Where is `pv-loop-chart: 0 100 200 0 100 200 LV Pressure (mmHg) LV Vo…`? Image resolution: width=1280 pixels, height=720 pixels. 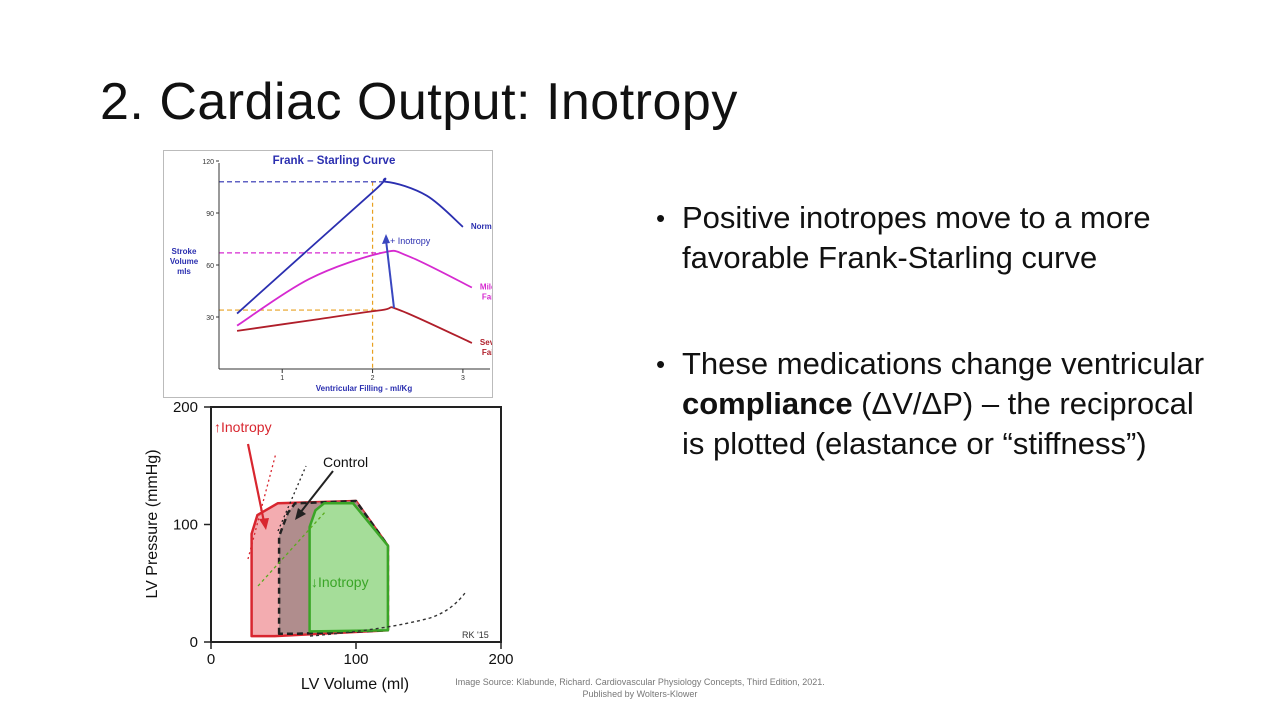
pv-loop-chart: 0 100 200 0 100 200 LV Pressure (mmHg) LV Vo… is located at coordinates (329, 546).